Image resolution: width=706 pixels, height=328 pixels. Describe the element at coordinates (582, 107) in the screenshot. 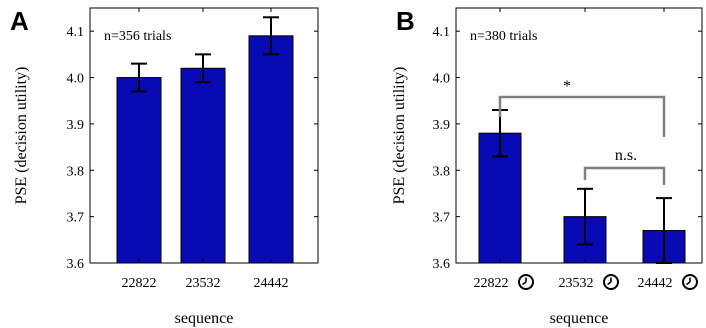

I see `significance-bracket: *` at that location.